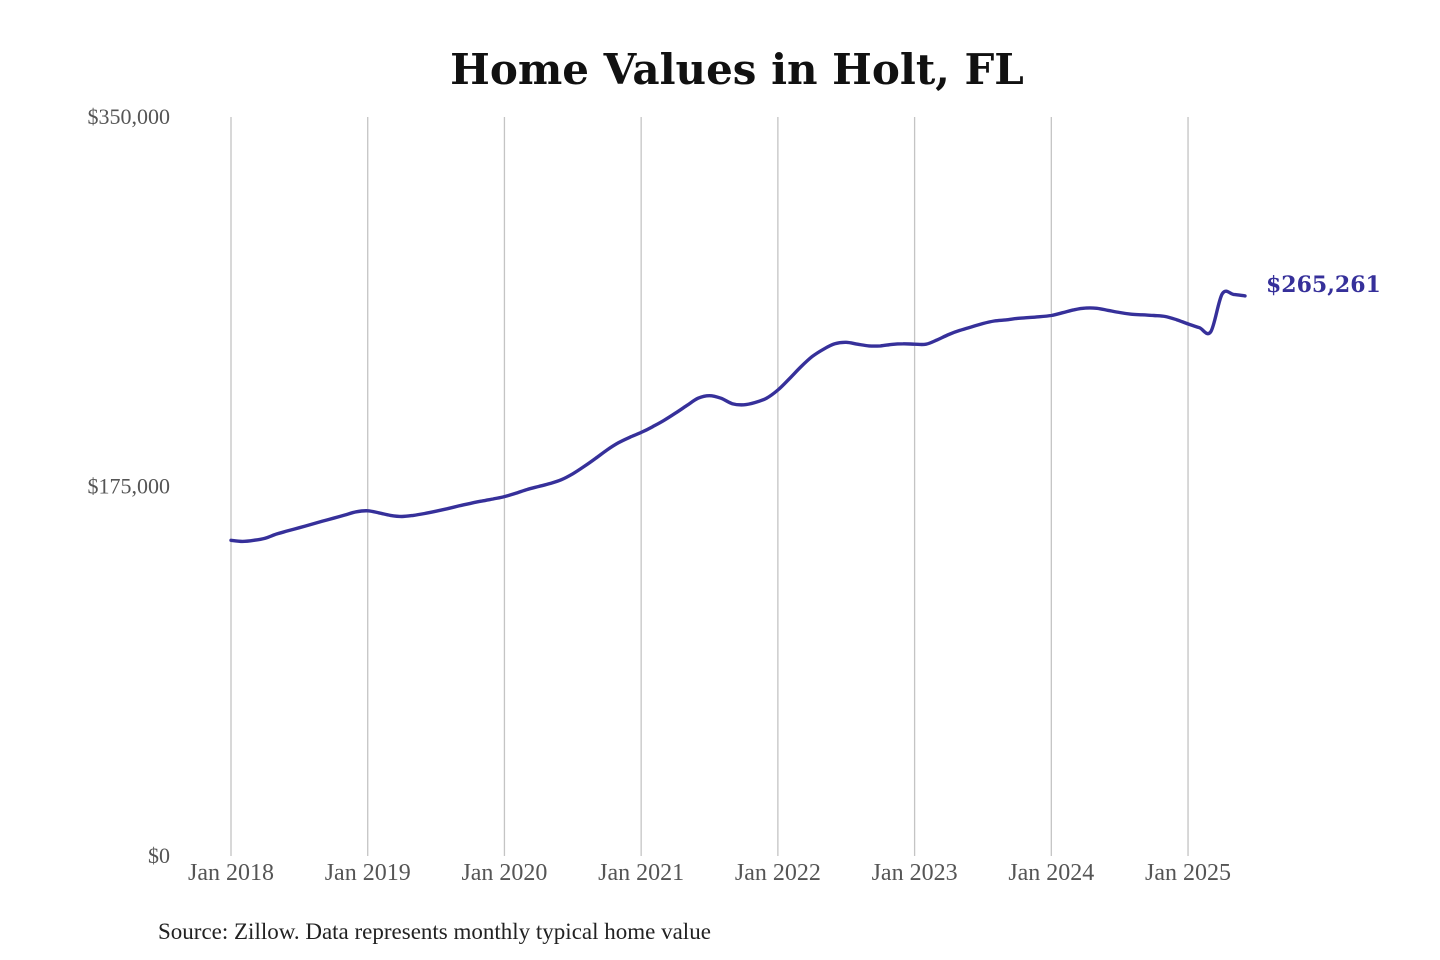  What do you see at coordinates (1188, 873) in the screenshot?
I see `x-tick-label: Jan 2025` at bounding box center [1188, 873].